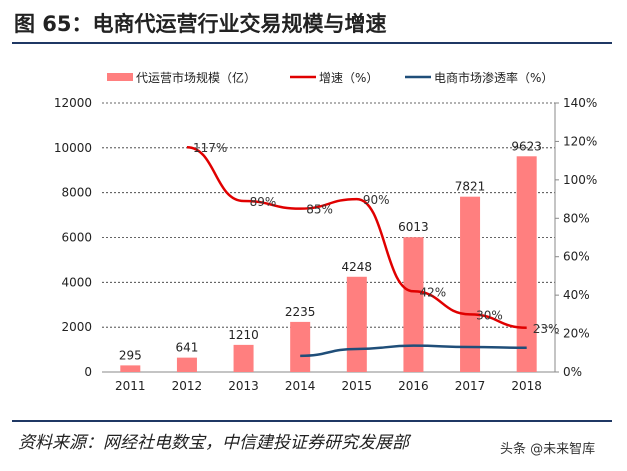  What do you see at coordinates (572, 372) in the screenshot?
I see `right-tick-label: 0%` at bounding box center [572, 372].